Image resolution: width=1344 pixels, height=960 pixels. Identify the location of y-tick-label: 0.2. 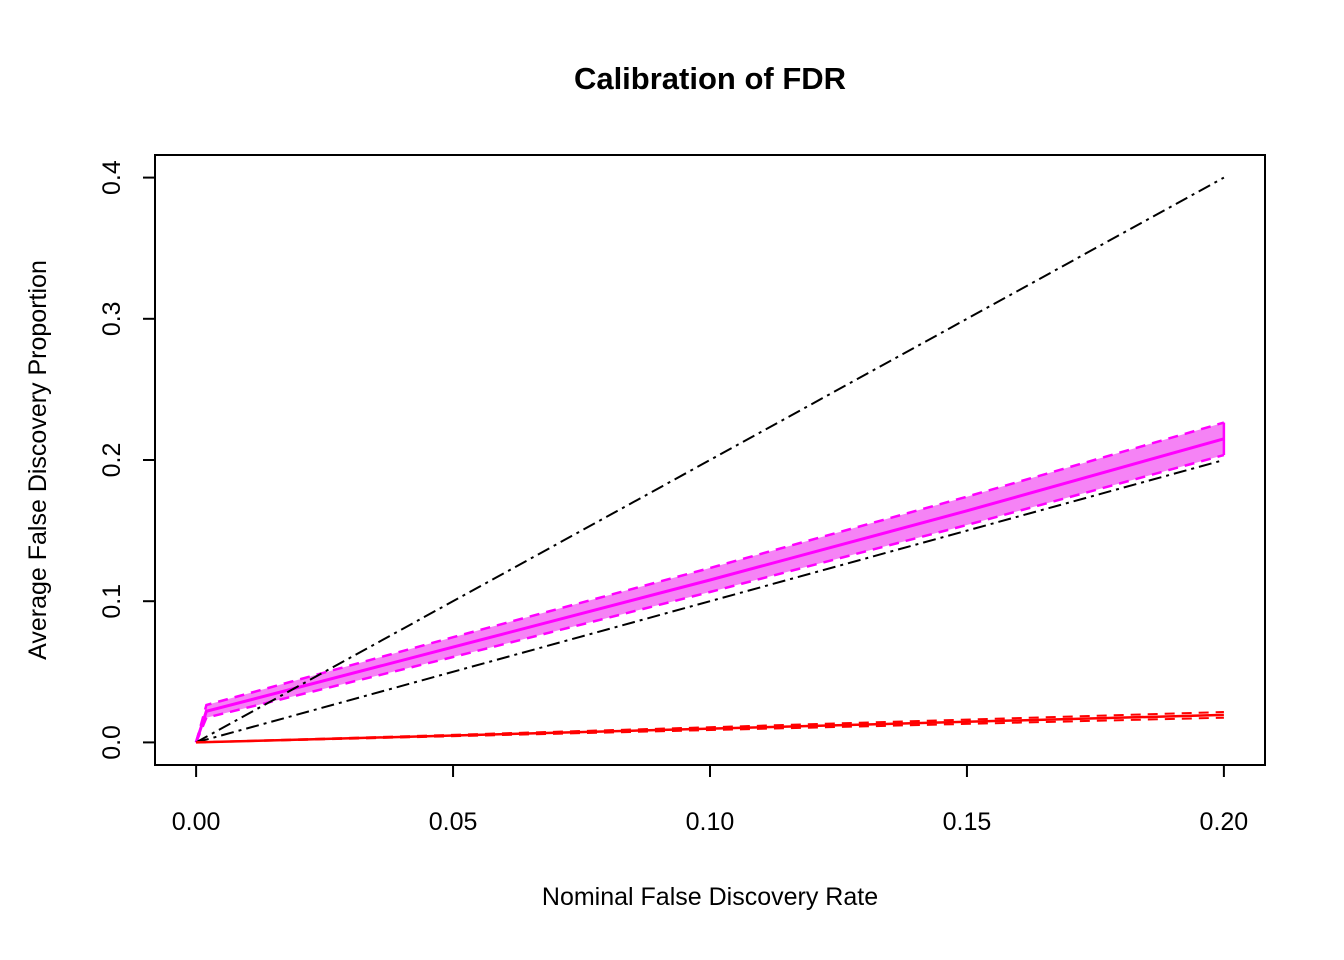
(112, 460).